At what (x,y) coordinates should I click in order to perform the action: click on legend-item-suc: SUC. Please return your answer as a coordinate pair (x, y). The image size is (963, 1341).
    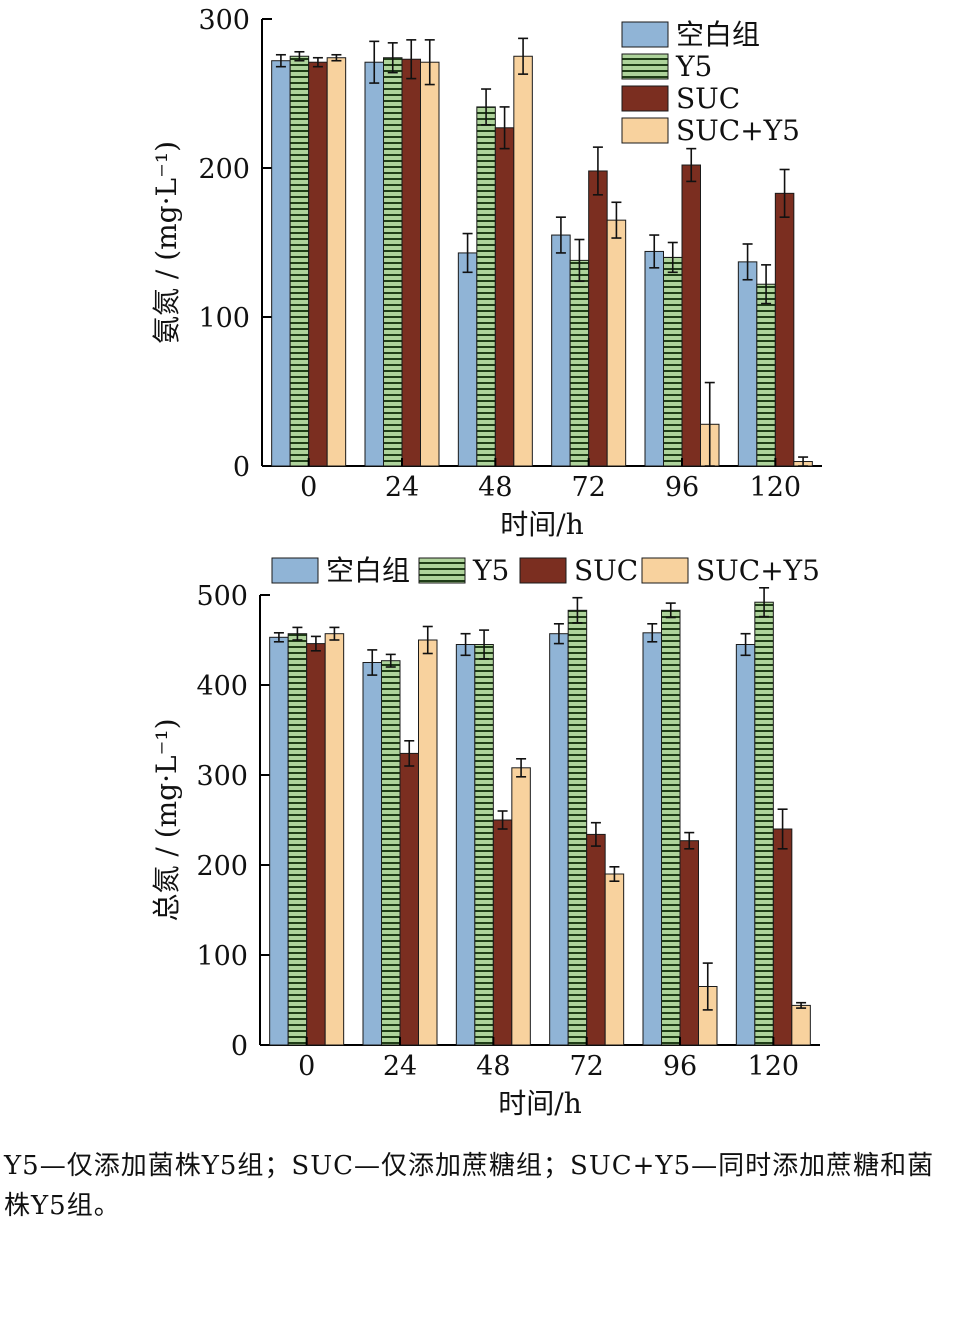
    Looking at the image, I should click on (680, 98).